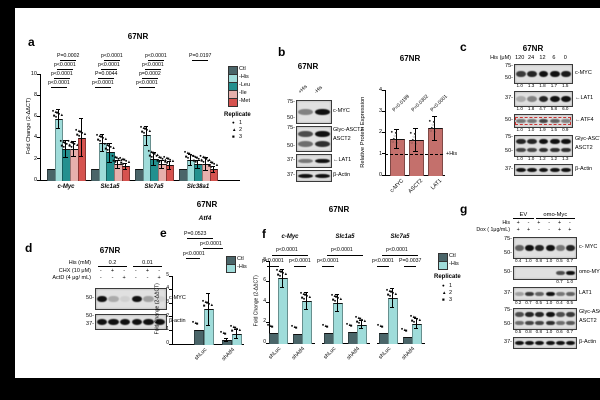 The width and height of the screenshot is (600, 400). I want to click on replicate-label: 2, so click(241, 130).